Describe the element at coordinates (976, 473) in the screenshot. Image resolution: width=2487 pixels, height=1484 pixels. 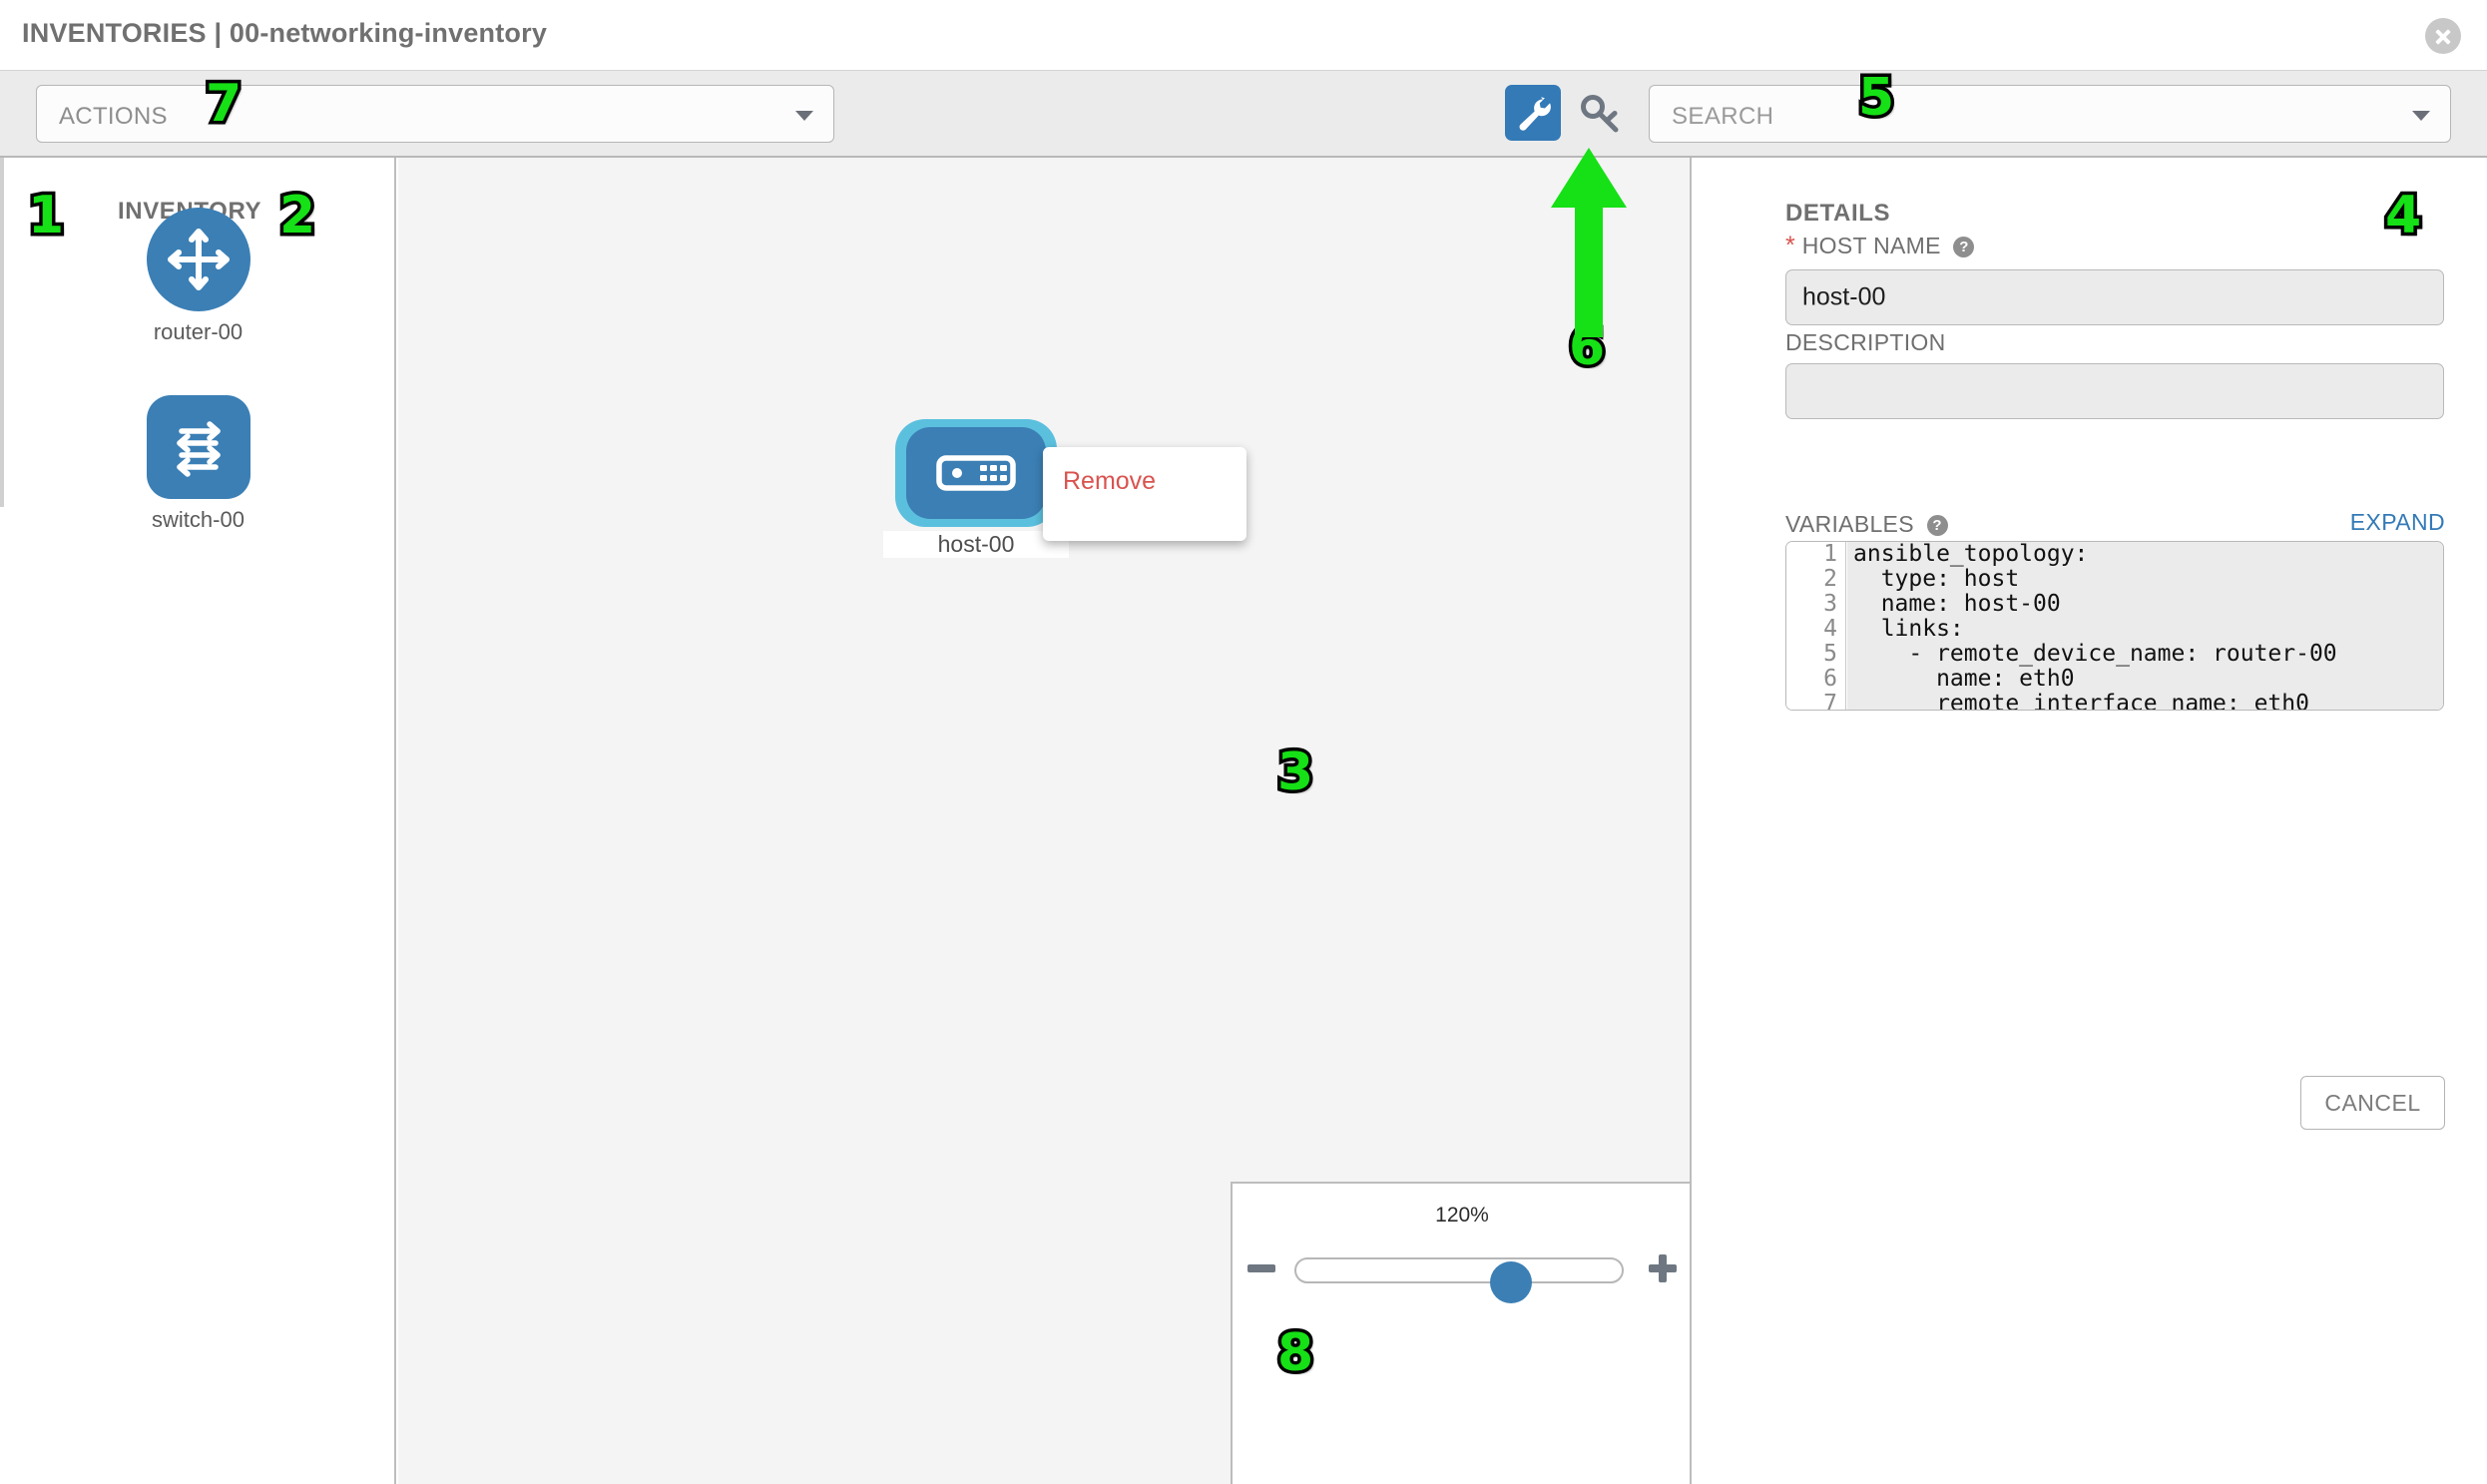
I see `server-icon` at that location.